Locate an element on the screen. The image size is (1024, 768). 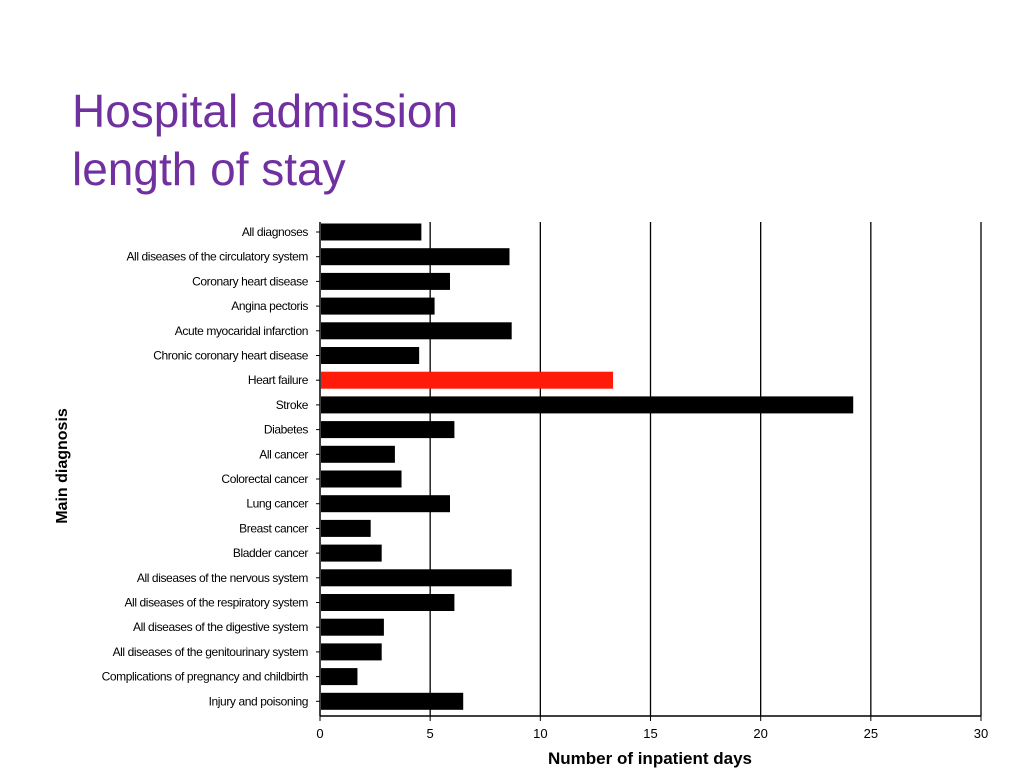
category-label: All diseases of the digestive system is located at coordinates (220, 627).